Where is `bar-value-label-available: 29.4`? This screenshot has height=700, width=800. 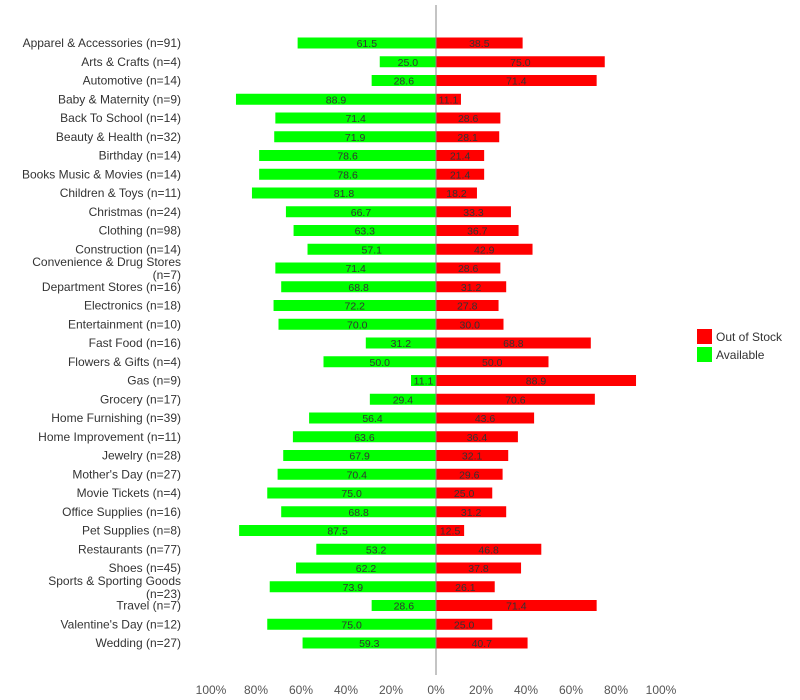
bar-value-label-available: 29.4 is located at coordinates (403, 400).